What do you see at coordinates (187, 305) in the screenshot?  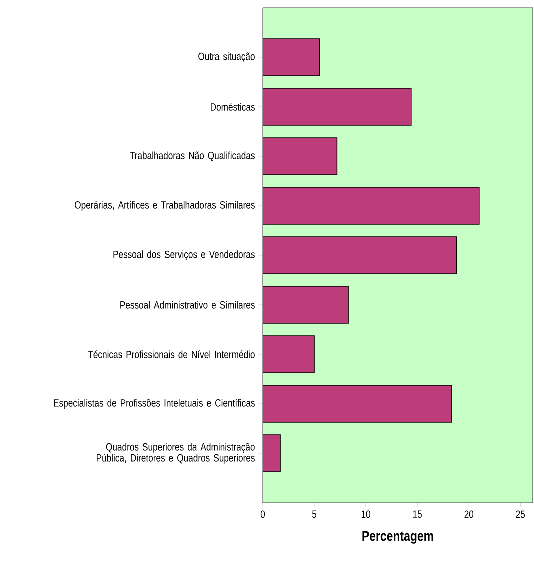 I see `y-tick-label: Pessoal Administrativo e Similares` at bounding box center [187, 305].